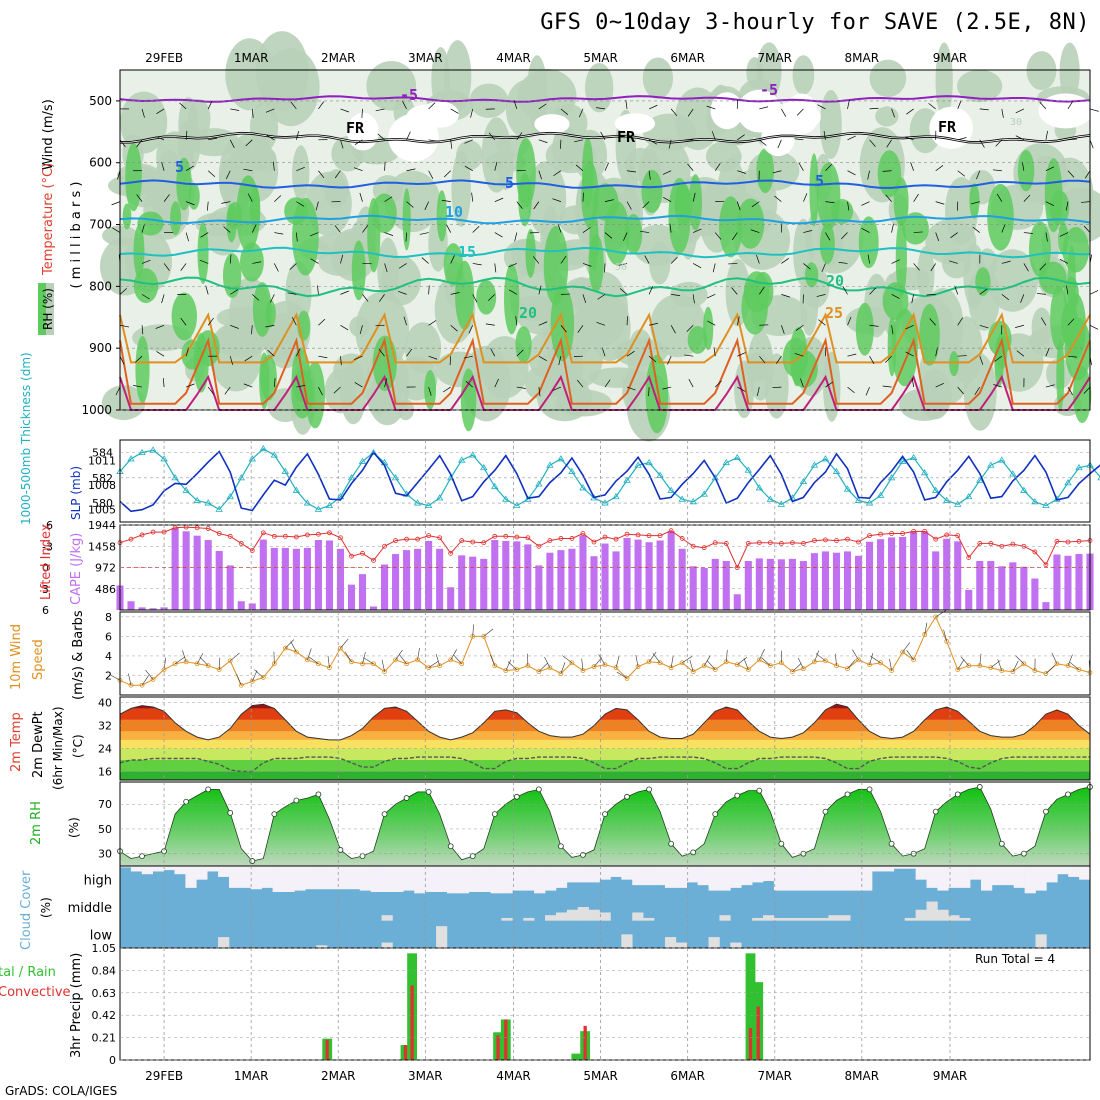  Describe the element at coordinates (950, 1076) in the screenshot. I see `time-label-bottom: 9MAR` at that location.